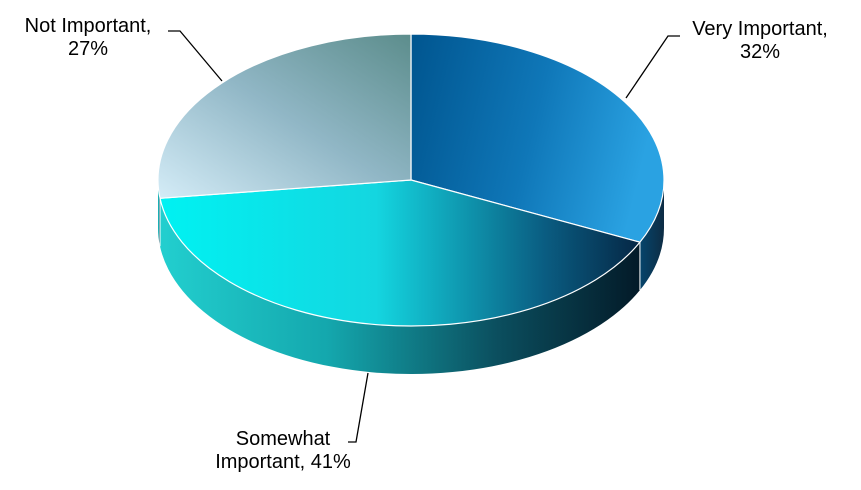 The width and height of the screenshot is (861, 490). Describe the element at coordinates (760, 40) in the screenshot. I see `slice-label-very-important: Very Important, 32%` at that location.